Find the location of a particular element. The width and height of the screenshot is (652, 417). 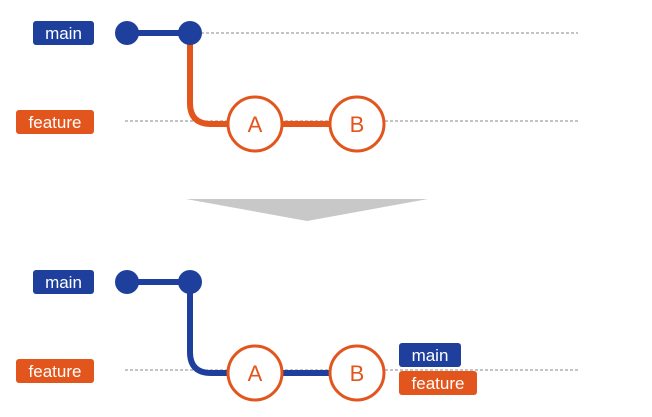

feature-tip-label-text: feature is located at coordinates (438, 383).